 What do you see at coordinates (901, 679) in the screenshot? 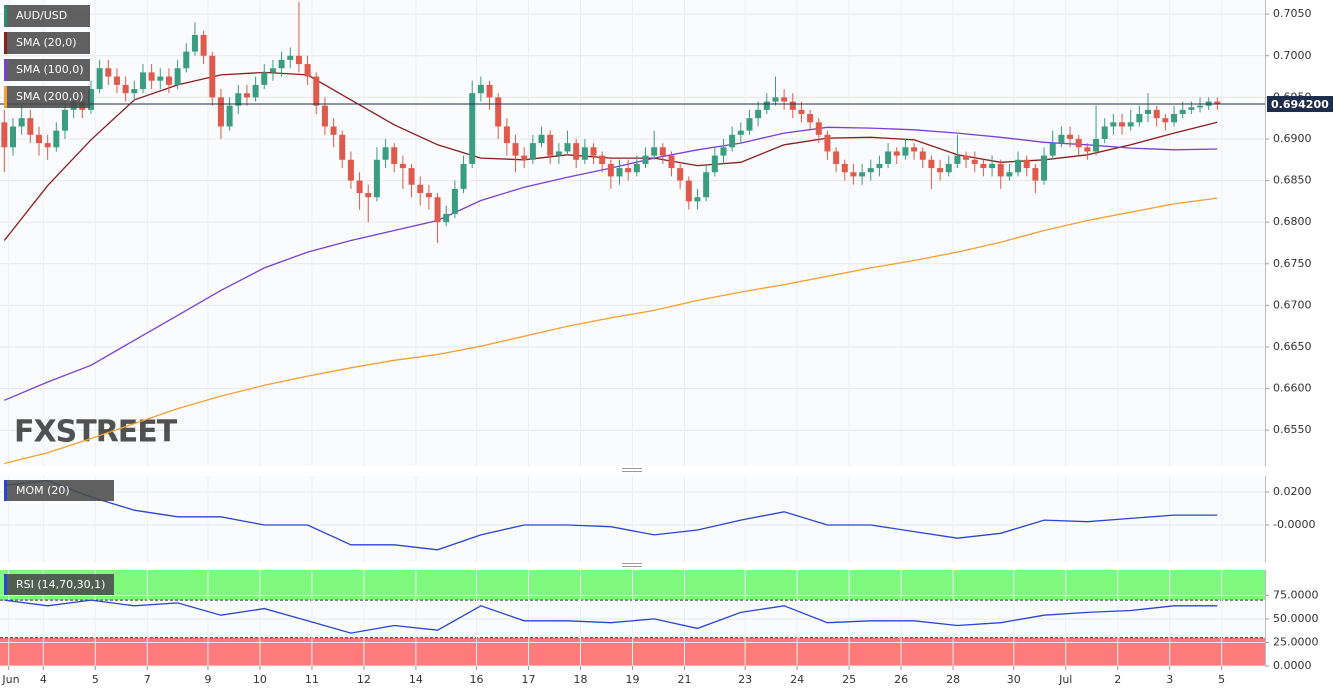
I see `x-tick-label: 26` at bounding box center [901, 679].